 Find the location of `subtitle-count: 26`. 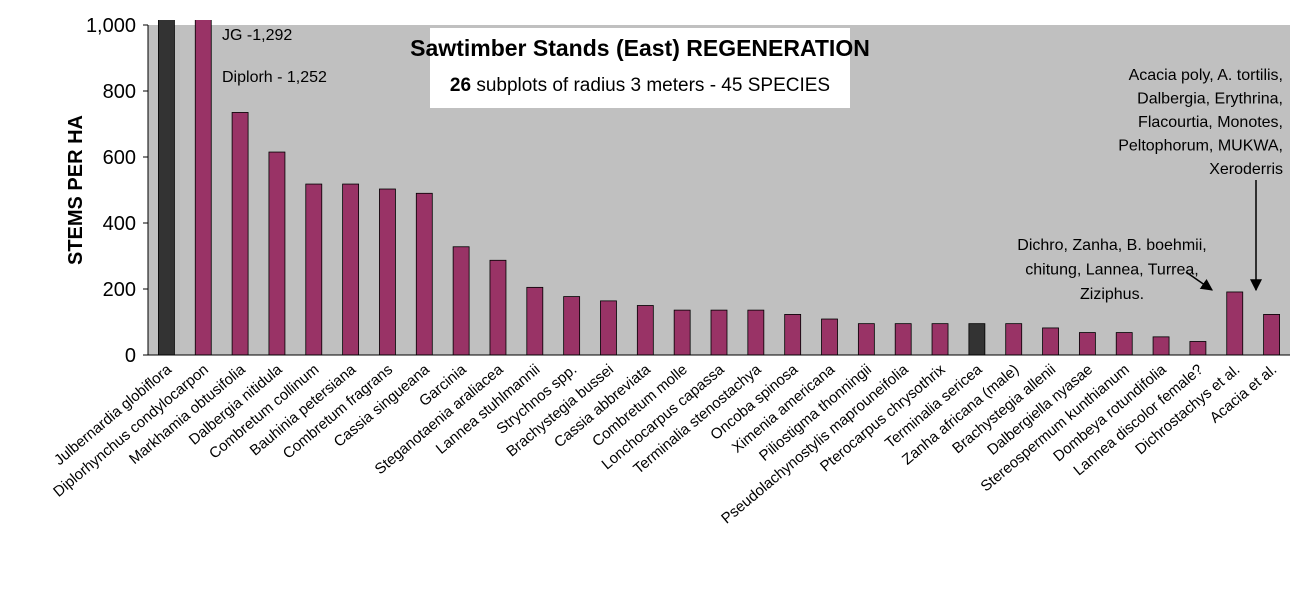

subtitle-count: 26 is located at coordinates (460, 85).